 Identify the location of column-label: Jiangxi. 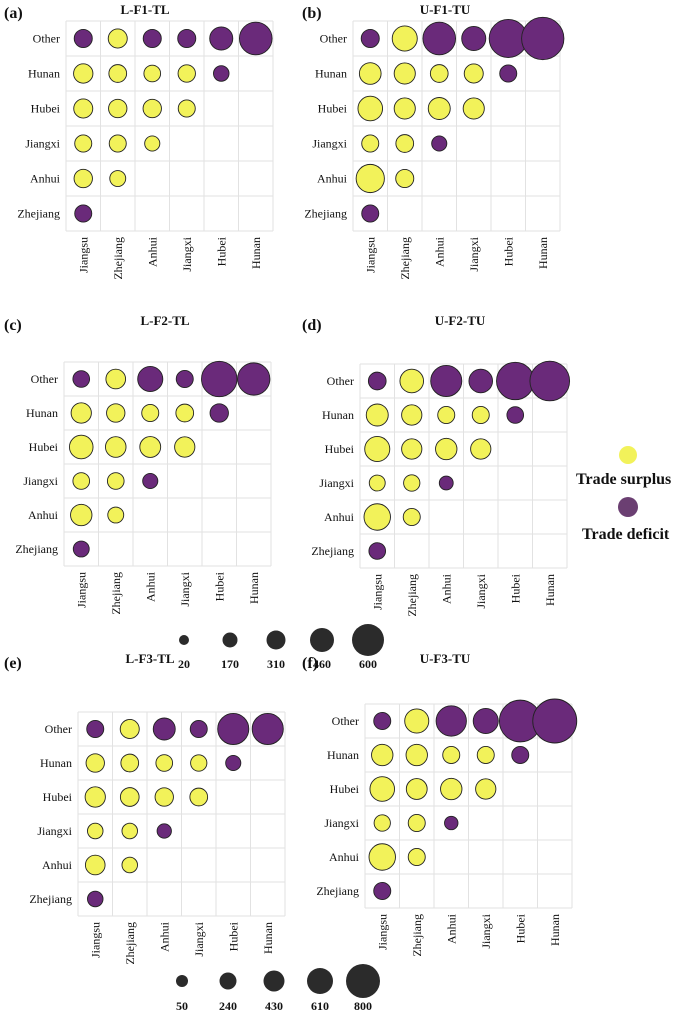
(481, 590).